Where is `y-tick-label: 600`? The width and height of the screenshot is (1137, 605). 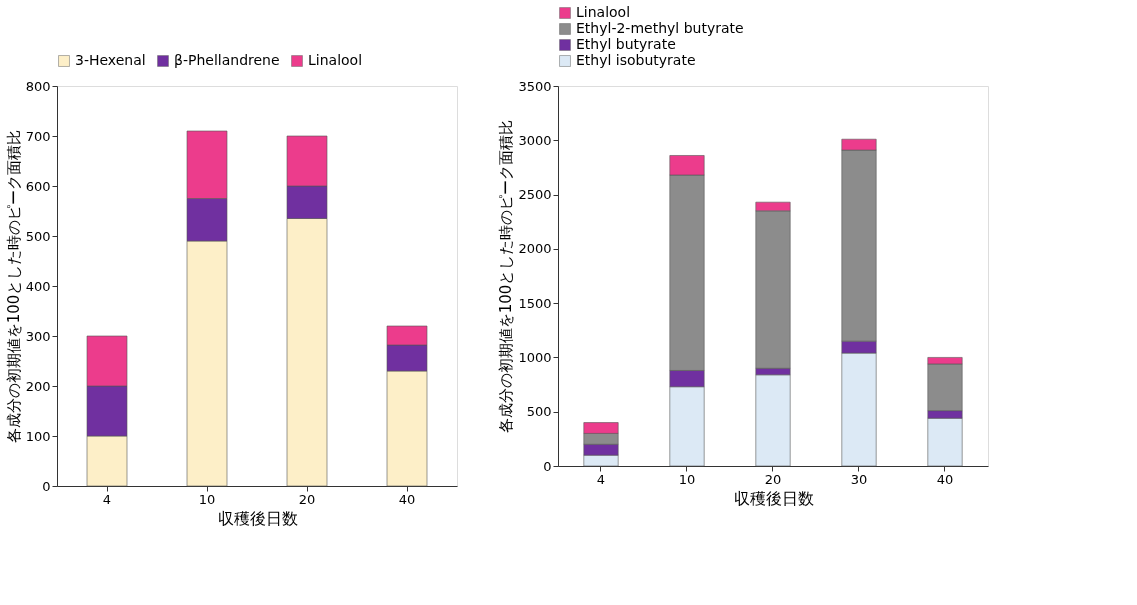
y-tick-label: 600 is located at coordinates (38, 186).